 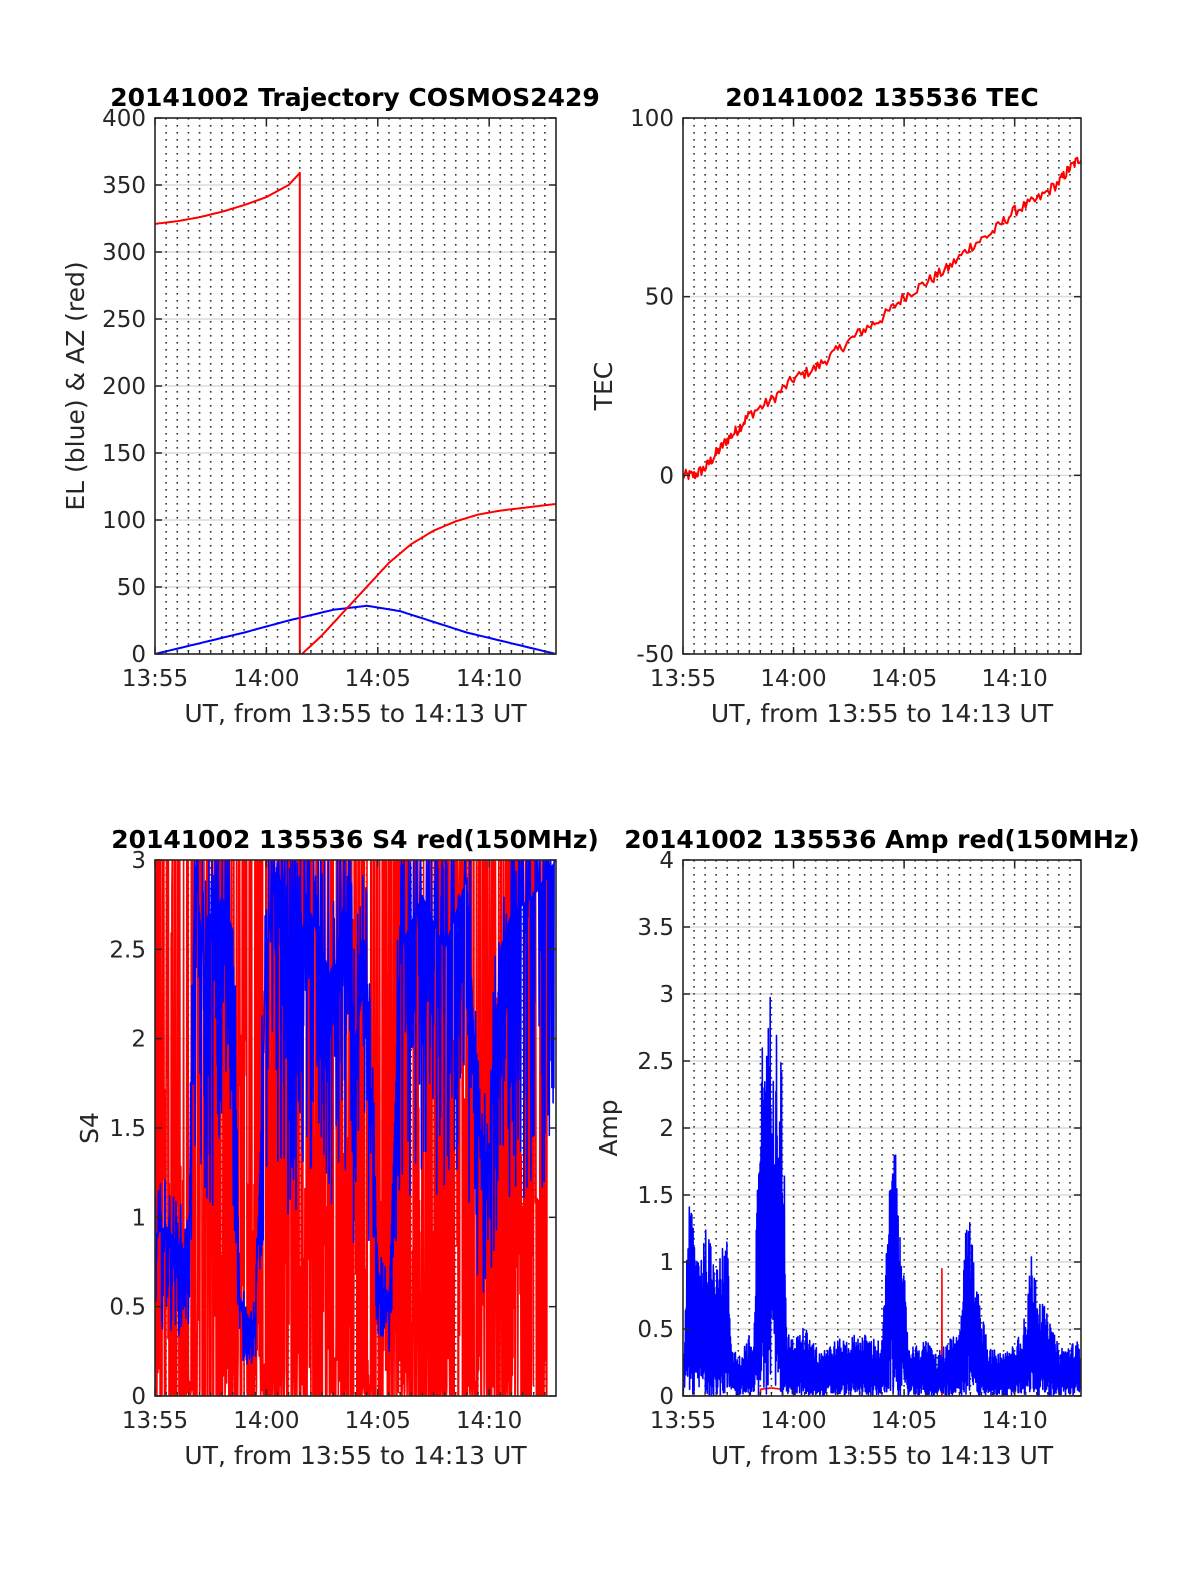 I want to click on y-tick-label: 4, so click(x=666, y=861).